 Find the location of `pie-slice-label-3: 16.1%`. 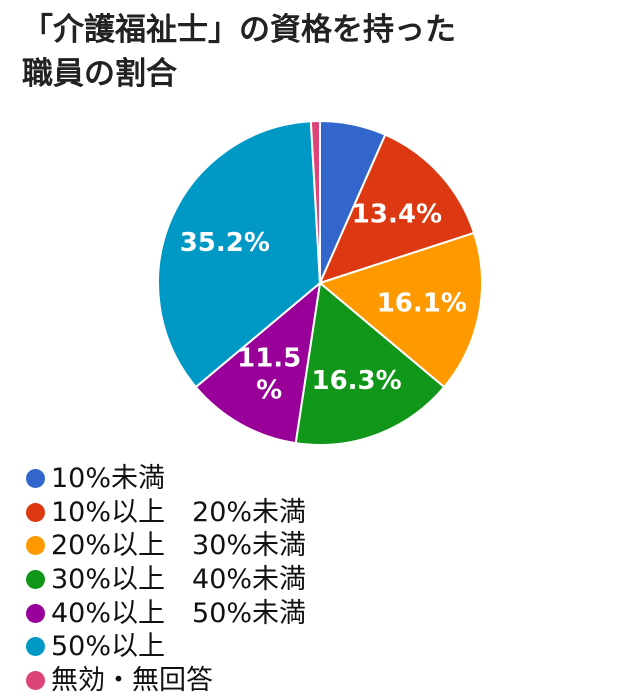

pie-slice-label-3: 16.1% is located at coordinates (422, 304).